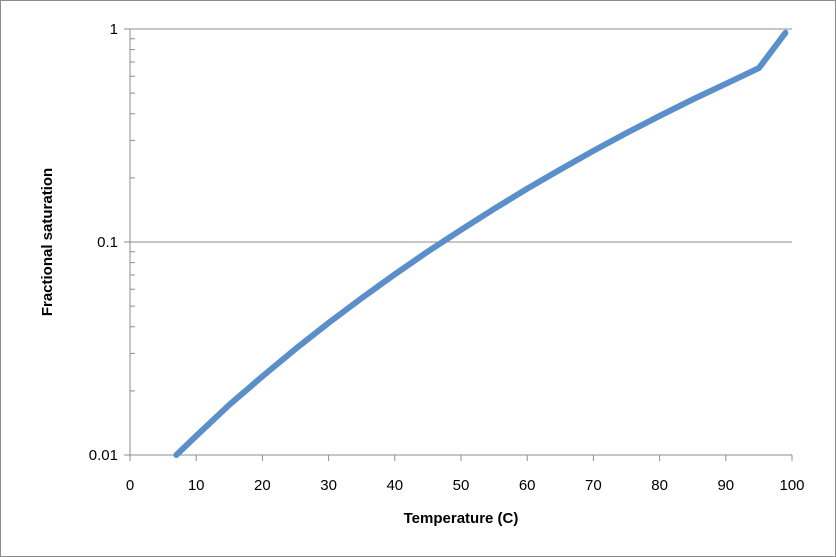 The image size is (836, 557). Describe the element at coordinates (328, 485) in the screenshot. I see `x-tick-label: 30` at that location.